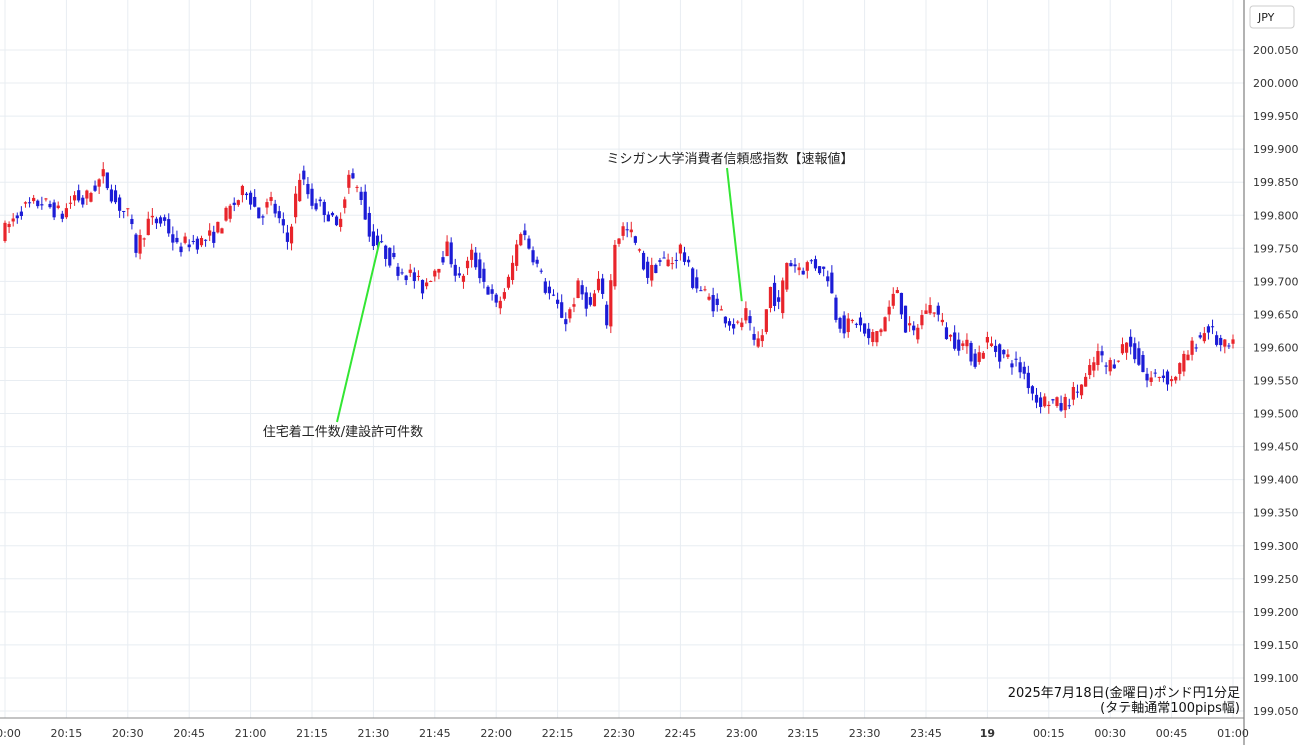 The width and height of the screenshot is (1300, 745). What do you see at coordinates (558, 733) in the screenshot?
I see `time-tick-label: 22:15` at bounding box center [558, 733].